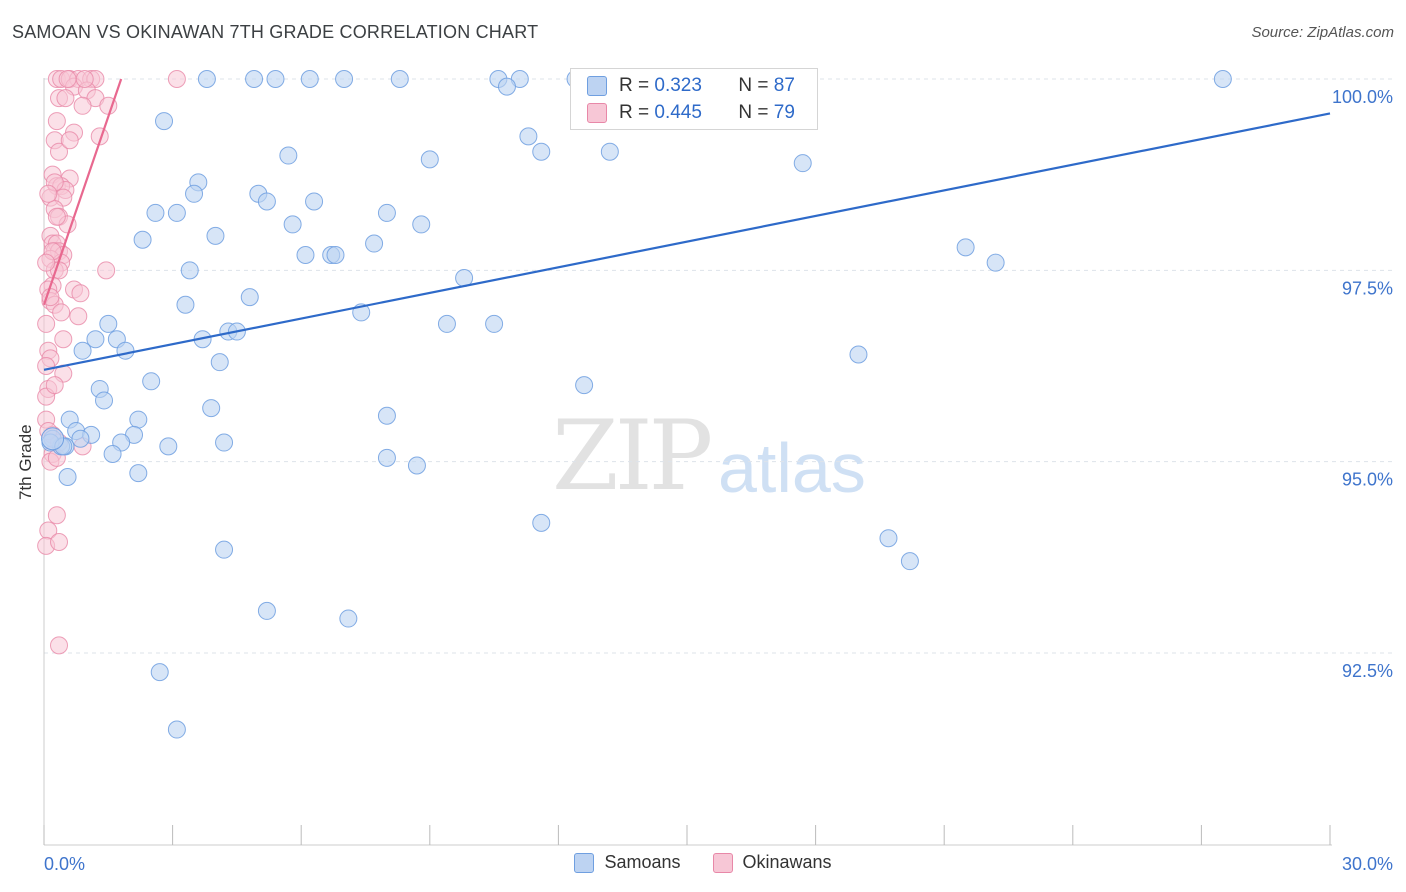  I want to click on source-label: Source: ZipAtlas.com, so click(1322, 32).